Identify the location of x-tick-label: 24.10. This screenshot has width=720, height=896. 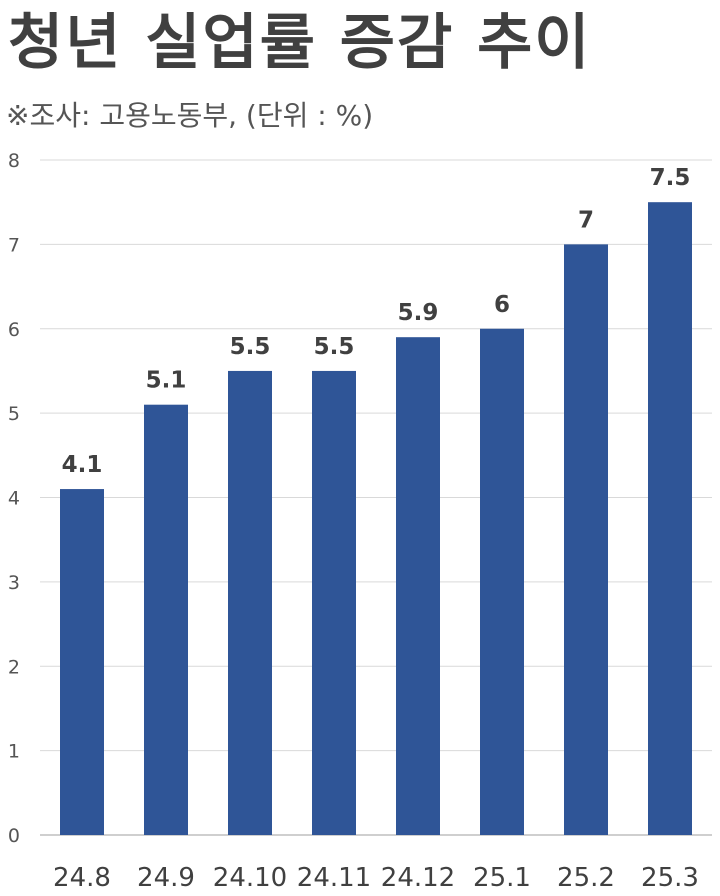
(250, 878).